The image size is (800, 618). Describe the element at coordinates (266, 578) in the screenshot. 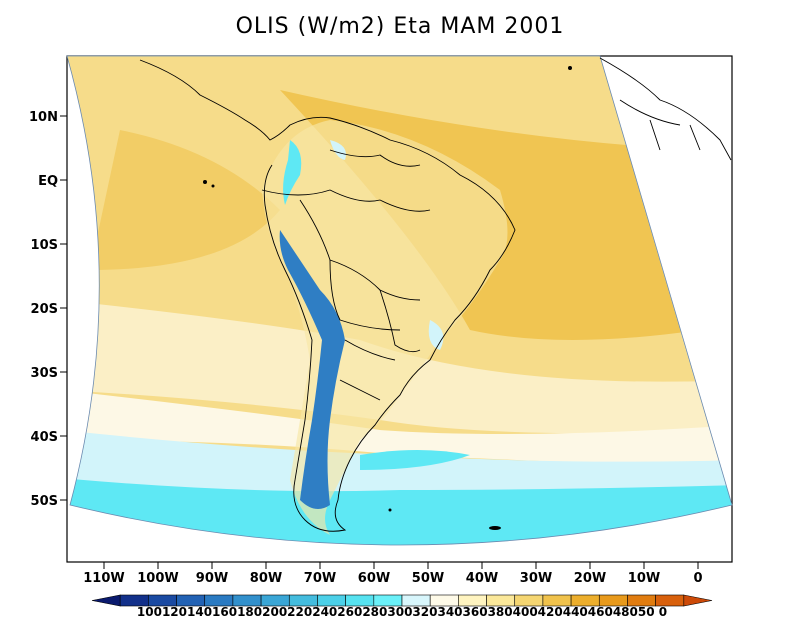

I see `lon-label: 80W` at that location.